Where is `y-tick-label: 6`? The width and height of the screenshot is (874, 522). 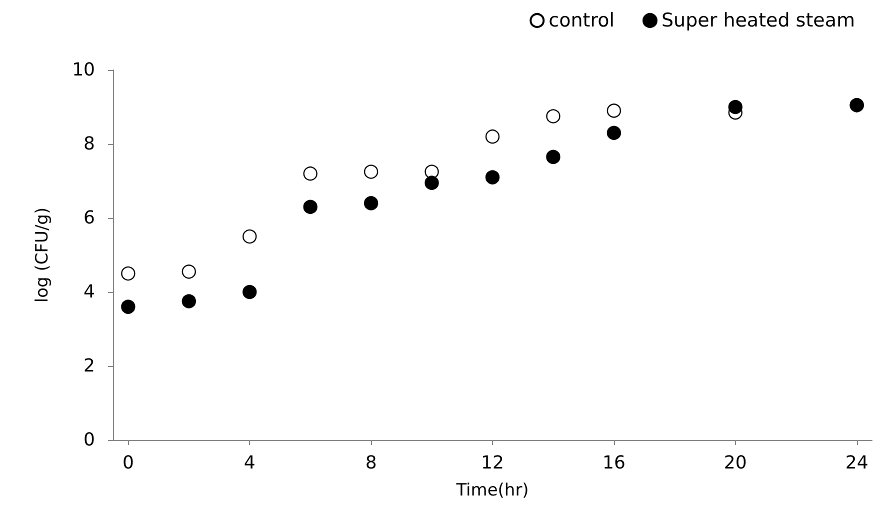
y-tick-label: 6 is located at coordinates (89, 218).